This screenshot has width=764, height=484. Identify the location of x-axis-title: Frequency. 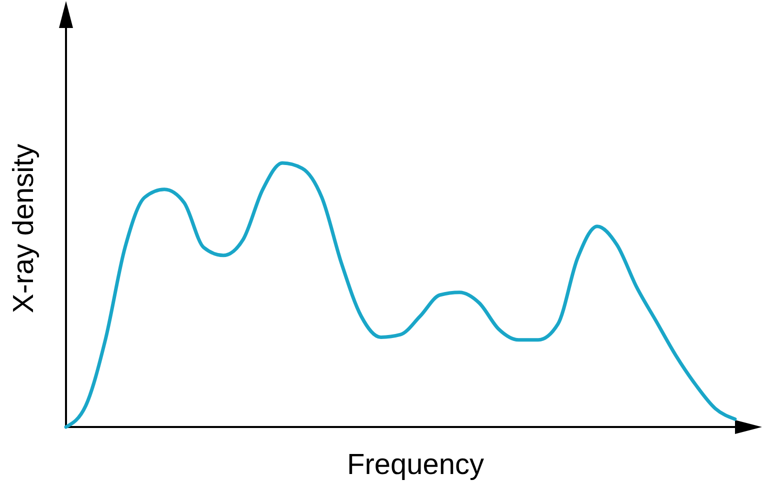
(415, 465).